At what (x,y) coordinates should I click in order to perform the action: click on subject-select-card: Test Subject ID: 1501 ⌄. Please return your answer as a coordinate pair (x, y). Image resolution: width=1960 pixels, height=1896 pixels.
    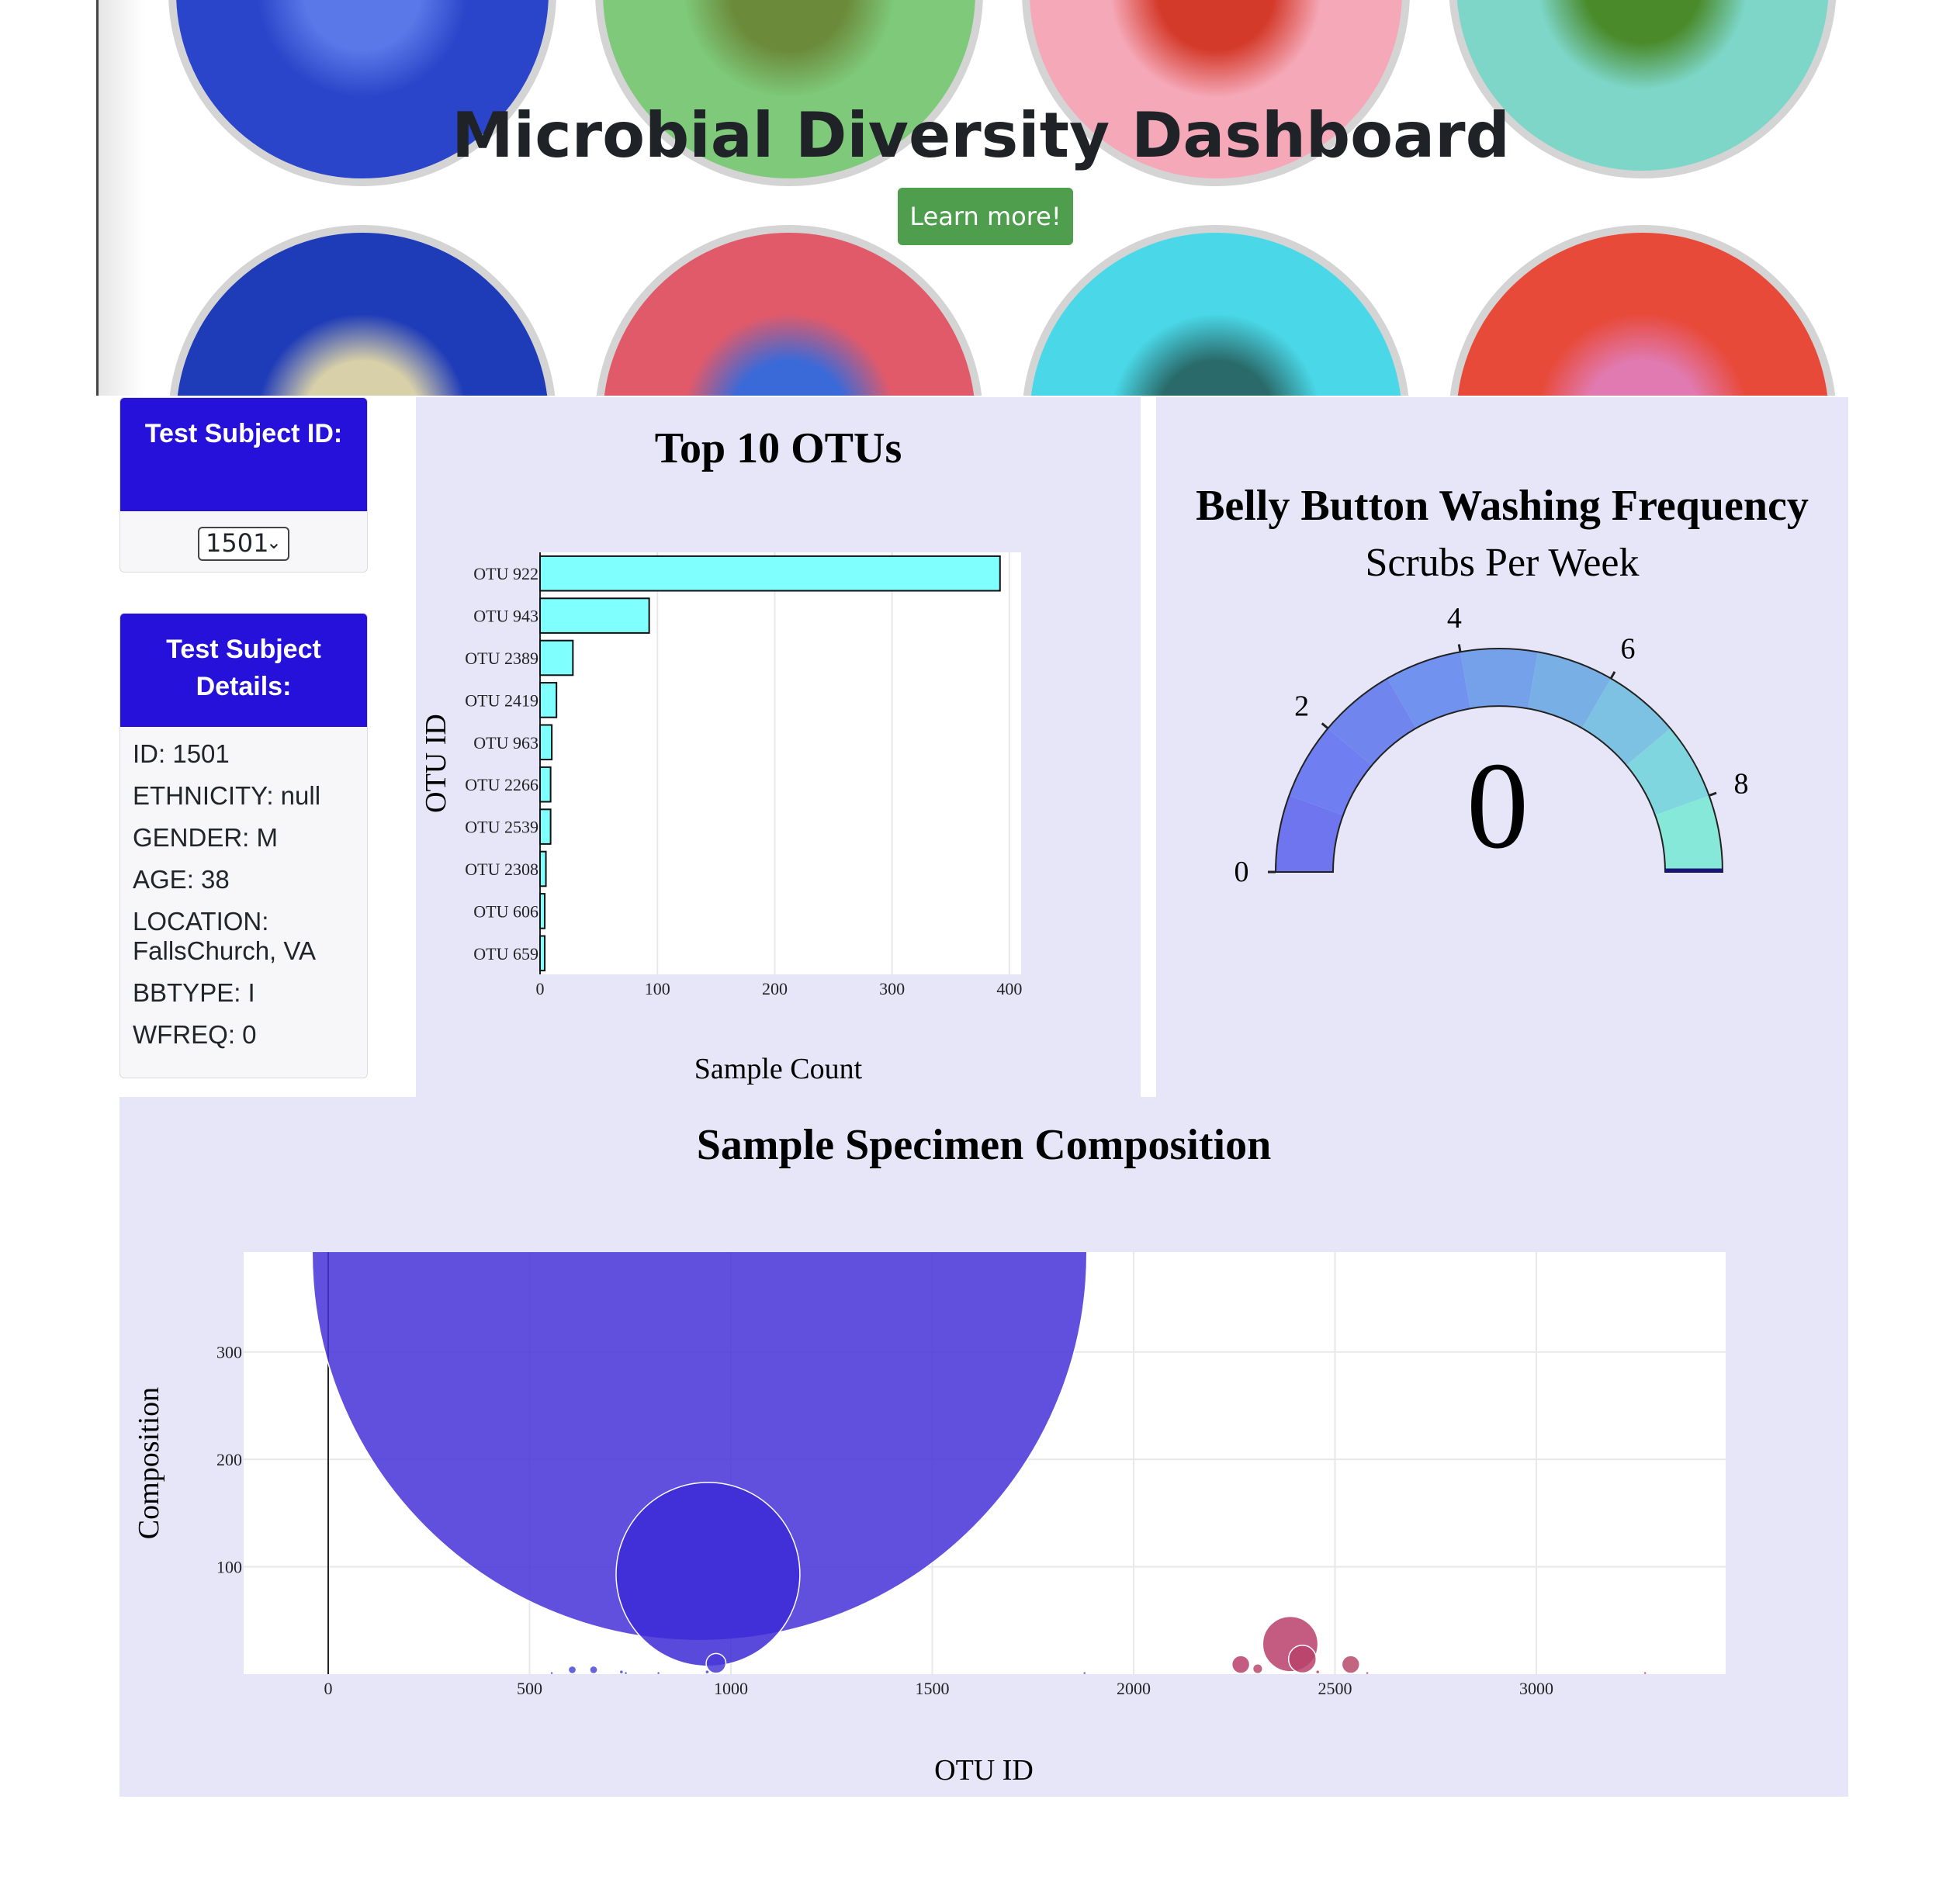
    Looking at the image, I should click on (243, 485).